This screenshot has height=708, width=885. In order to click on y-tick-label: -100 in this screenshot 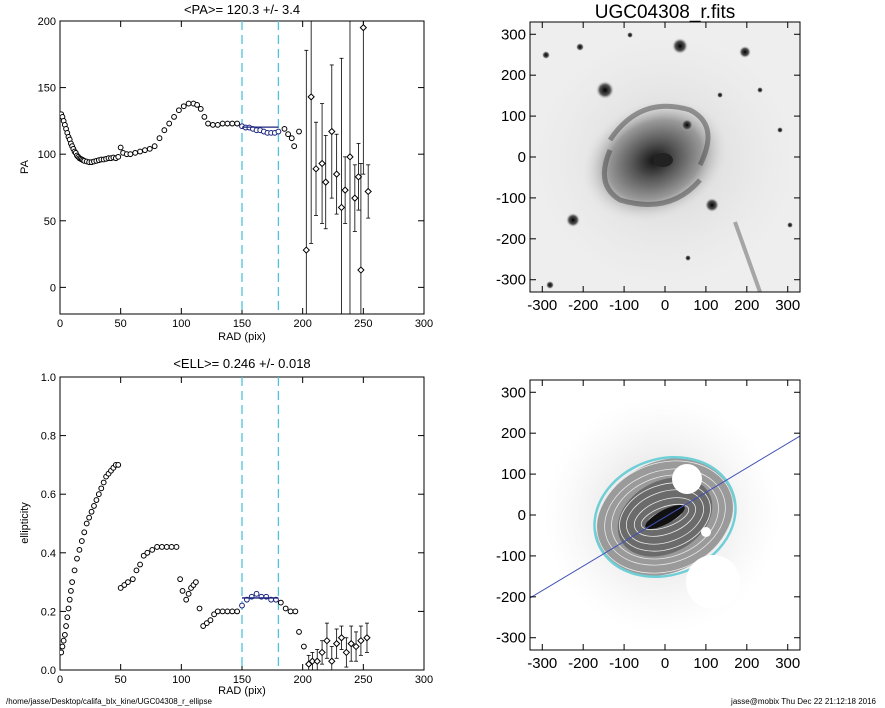, I will do `click(511, 556)`.